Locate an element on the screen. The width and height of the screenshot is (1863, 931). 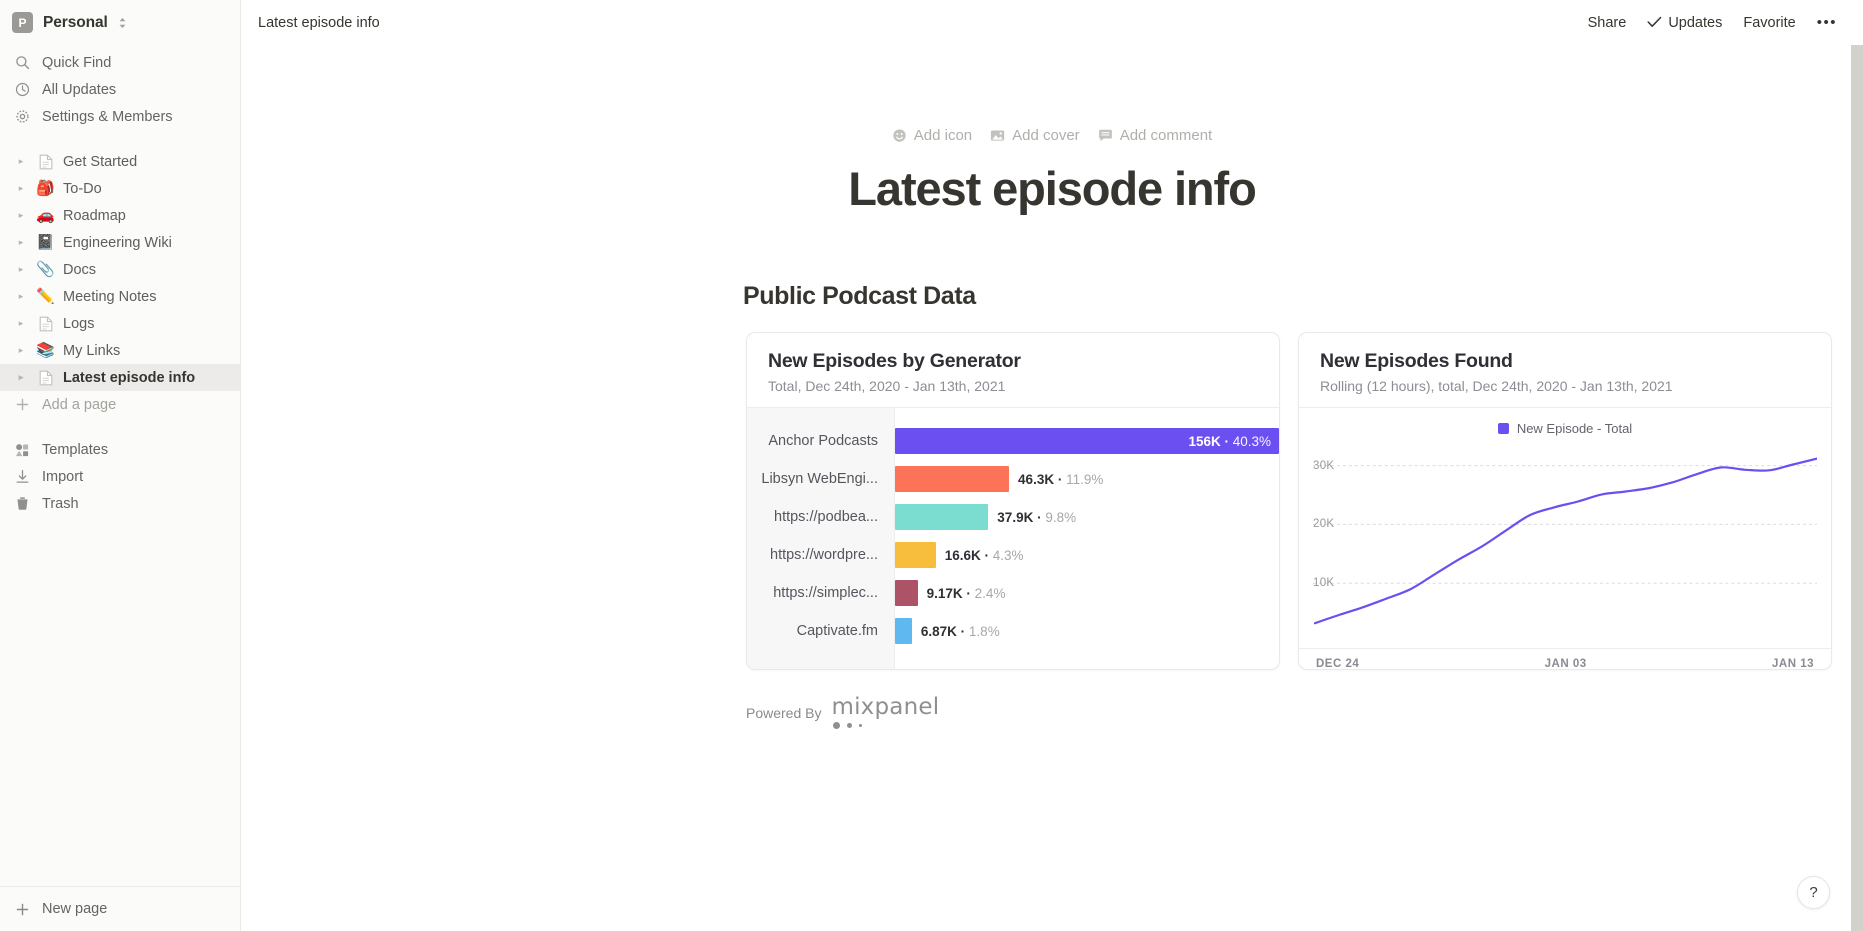
sidebar-item-label: Get Started is located at coordinates (100, 161).